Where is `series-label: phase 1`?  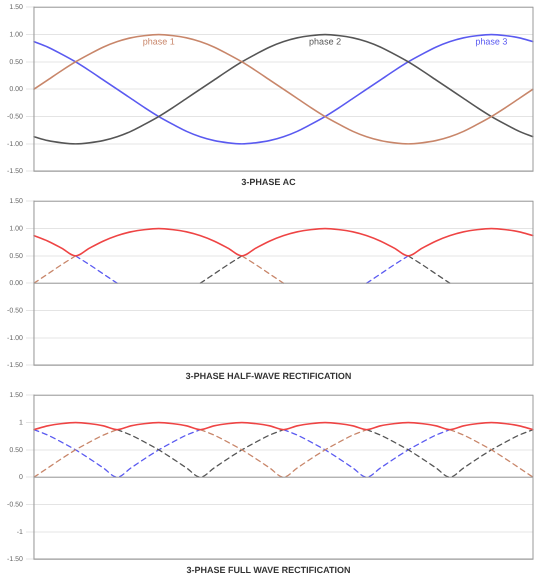
series-label: phase 1 is located at coordinates (158, 41).